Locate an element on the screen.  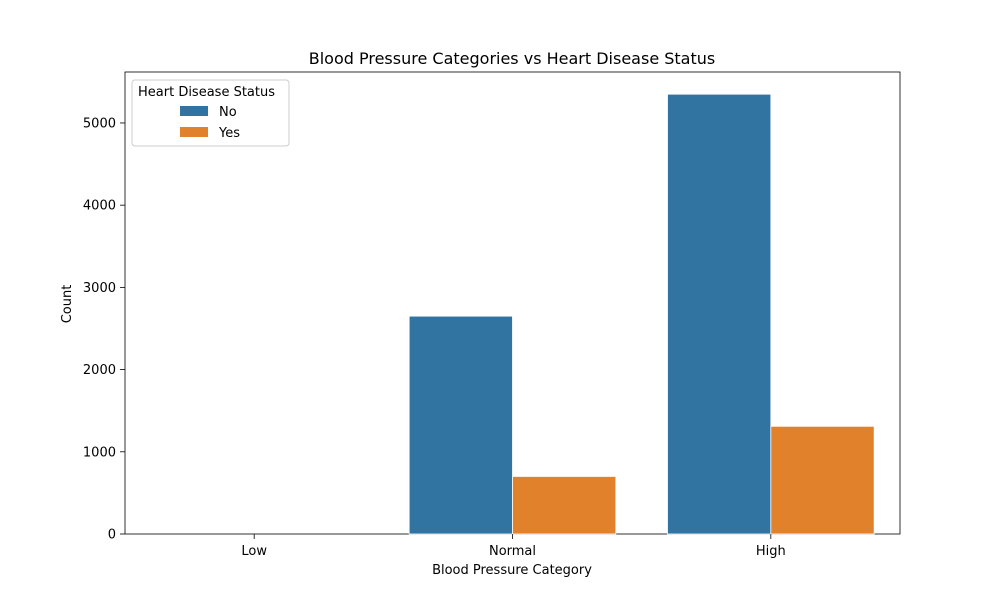
y-axis: 0 1000 2000 3000 4000 5000 is located at coordinates (104, 329).